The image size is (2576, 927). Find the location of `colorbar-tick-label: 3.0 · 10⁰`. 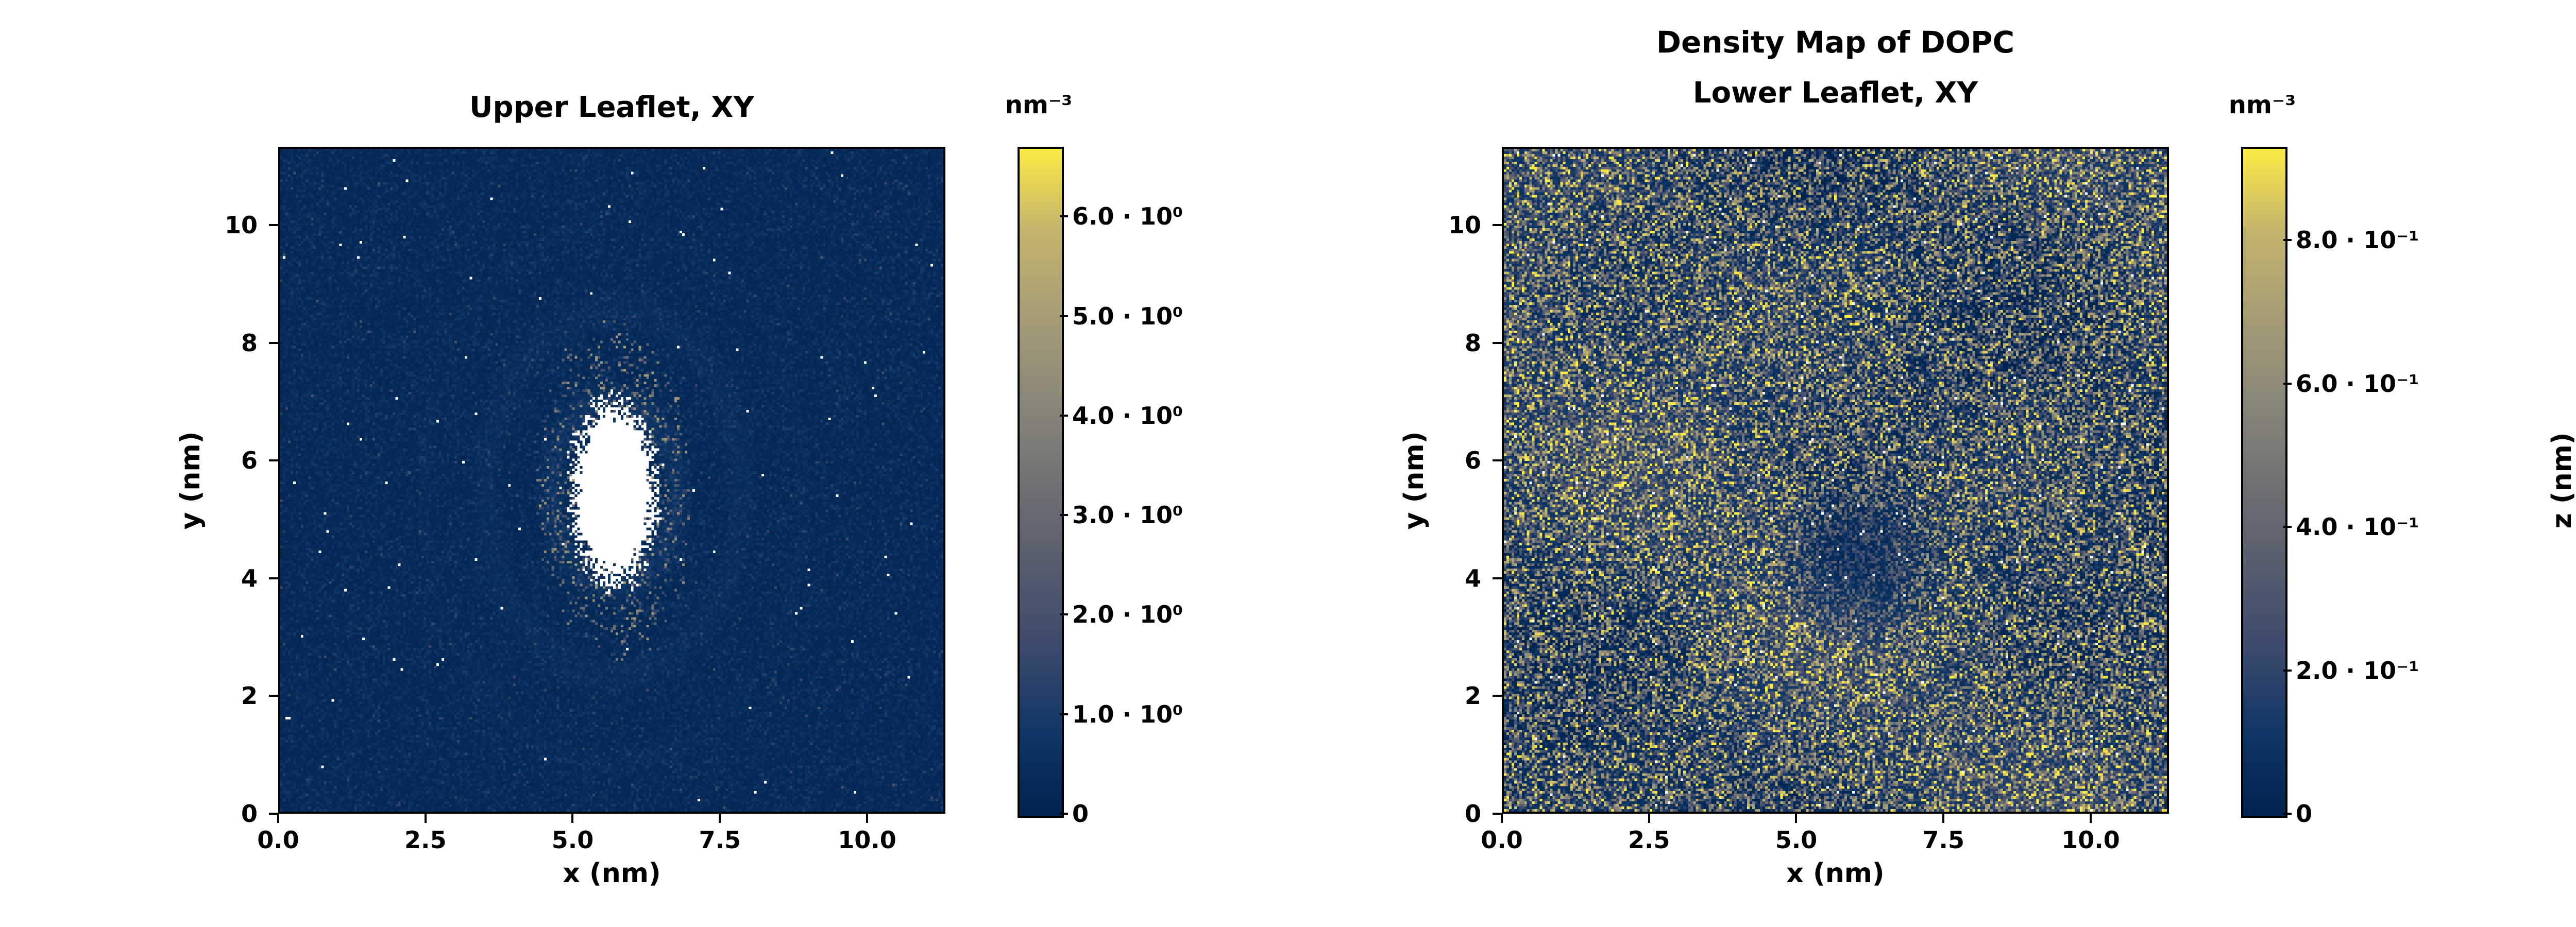

colorbar-tick-label: 3.0 · 10⁰ is located at coordinates (1127, 515).